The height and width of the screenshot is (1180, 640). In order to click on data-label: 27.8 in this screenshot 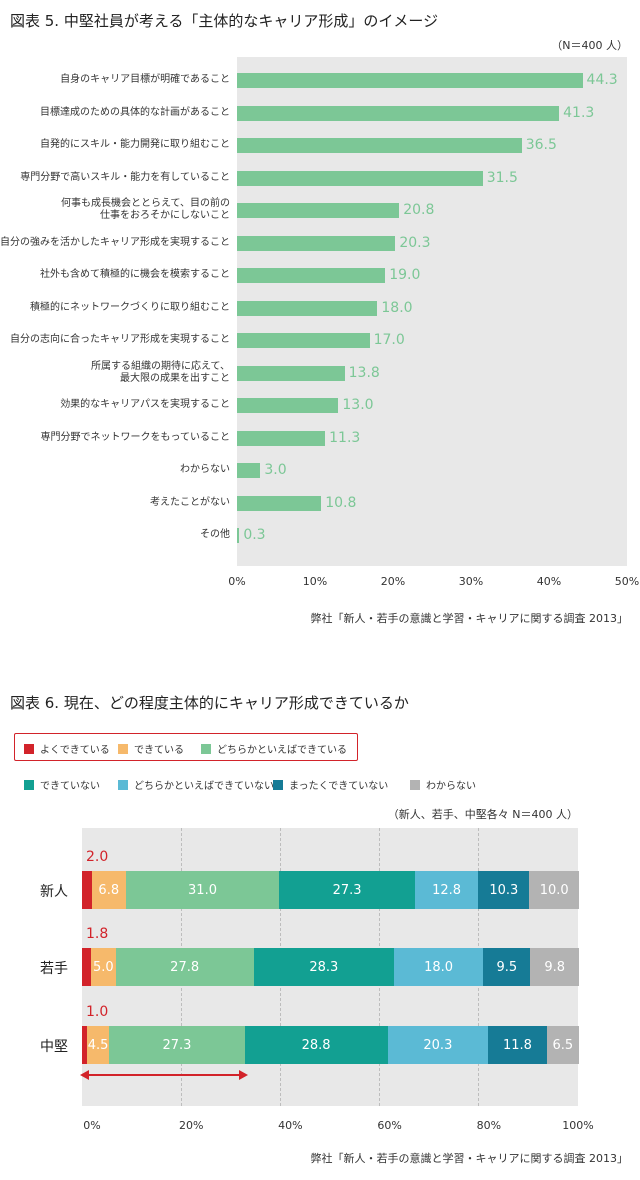, I will do `click(185, 967)`.